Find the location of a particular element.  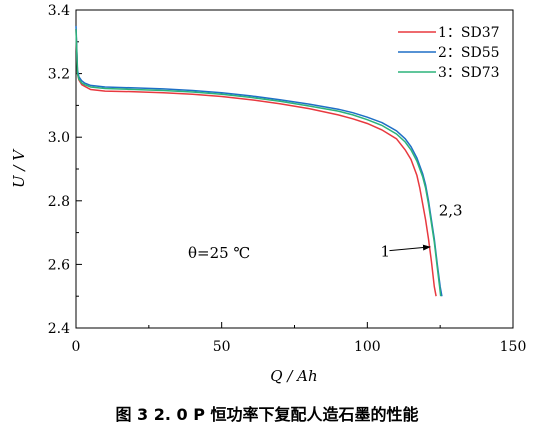

x-tick-label: 100 is located at coordinates (367, 347).